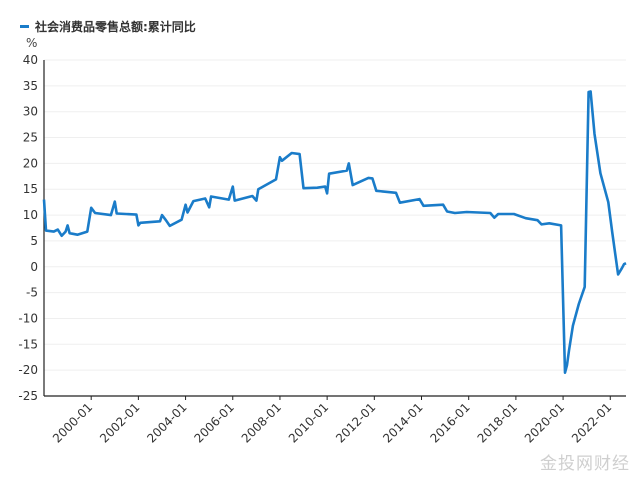 This screenshot has width=640, height=480. I want to click on y-tick-label: 25, so click(30, 138).